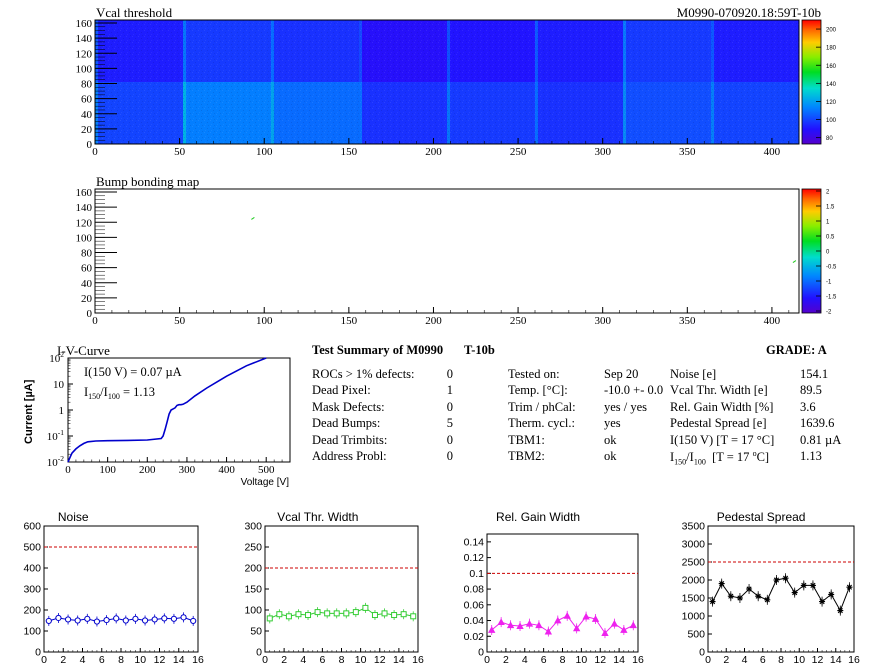  I want to click on iv-y-label: Current [µA], so click(29, 411).